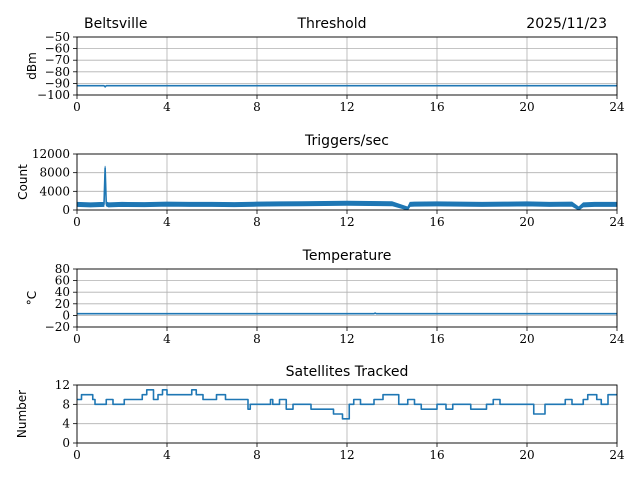 This screenshot has height=480, width=640. Describe the element at coordinates (62, 281) in the screenshot. I see `y-tick-label: 60` at that location.